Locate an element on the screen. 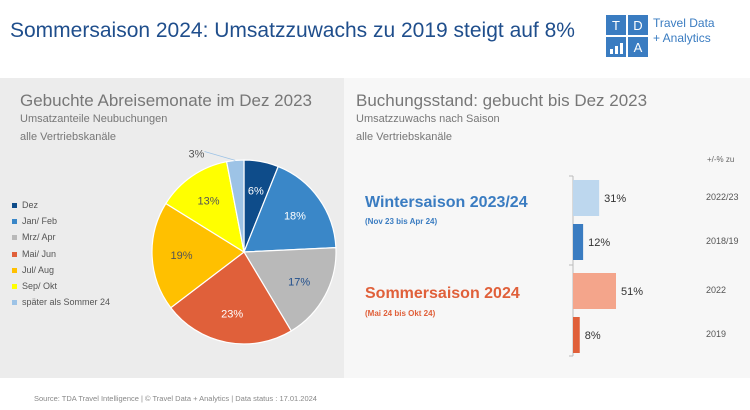 The width and height of the screenshot is (750, 410). pie-chart-title: Gebuchte Abreisemonate im Dez 2023 is located at coordinates (166, 100).